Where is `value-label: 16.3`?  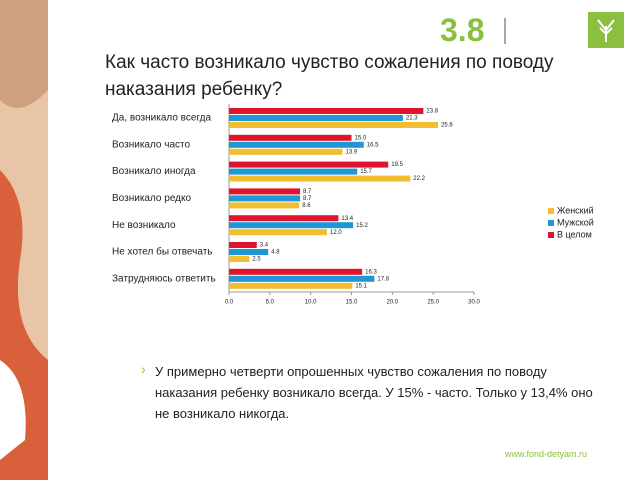
value-label: 16.3 is located at coordinates (371, 272).